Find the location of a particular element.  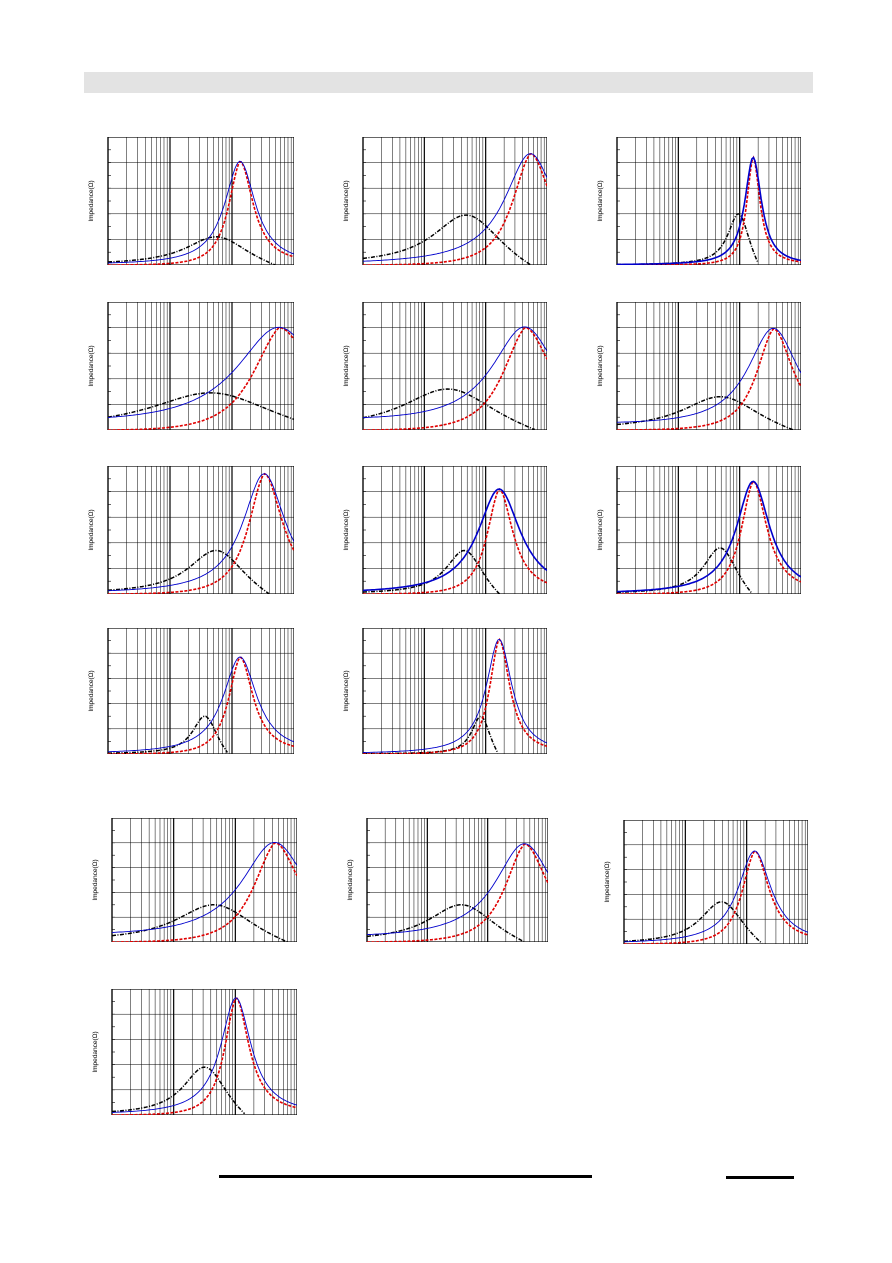

chart-c11: Impedance(Ω) is located at coordinates (442, 691).